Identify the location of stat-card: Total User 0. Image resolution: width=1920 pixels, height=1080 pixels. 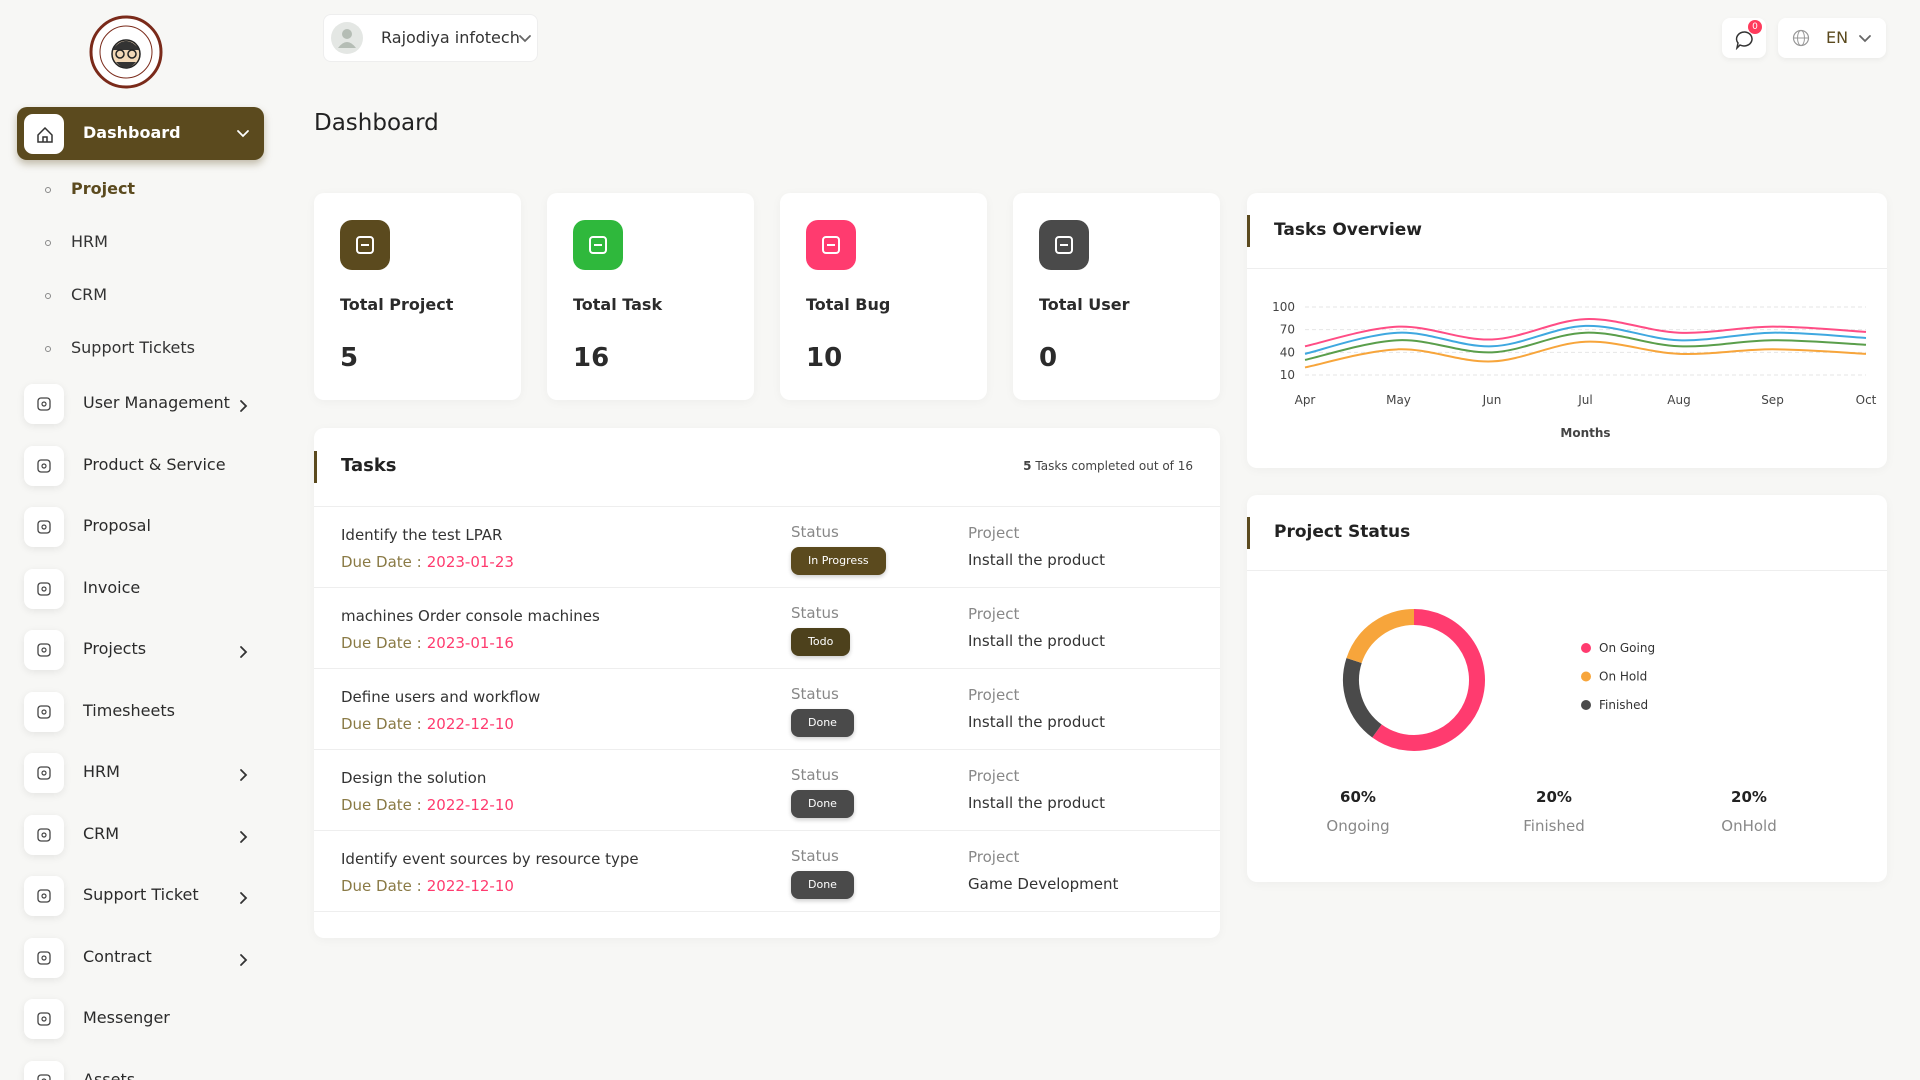
(1116, 296).